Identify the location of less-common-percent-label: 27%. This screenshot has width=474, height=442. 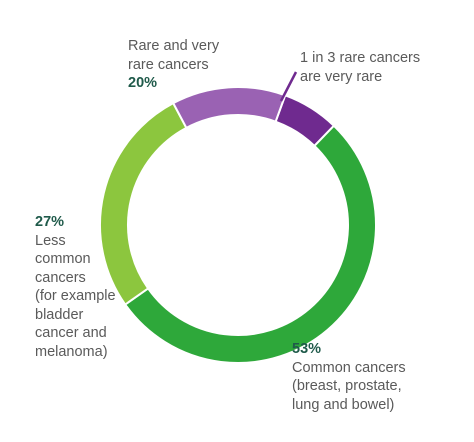
(50, 222).